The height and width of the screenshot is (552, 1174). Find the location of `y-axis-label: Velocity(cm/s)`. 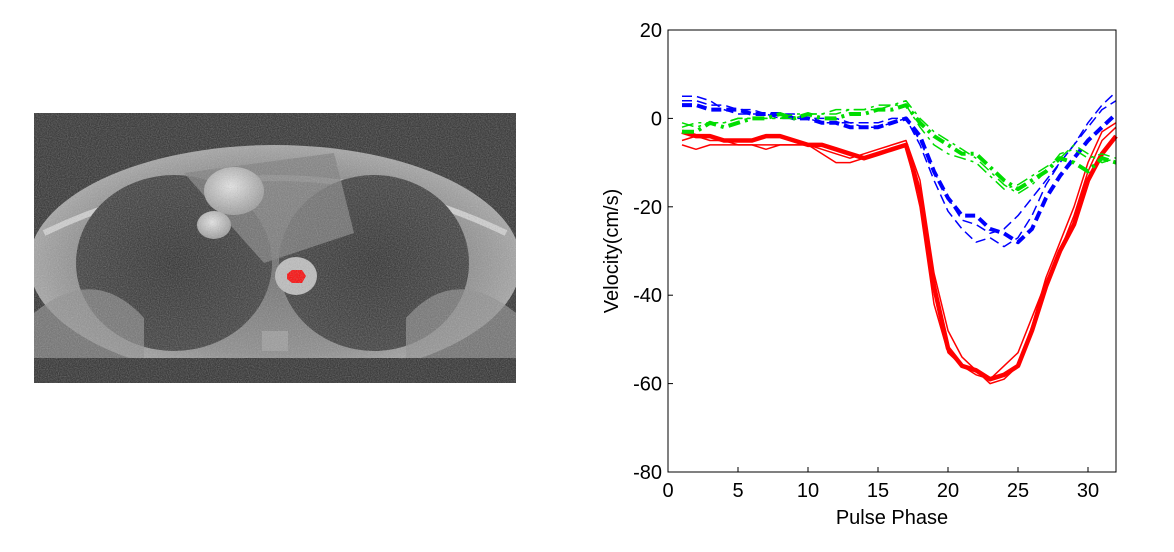

y-axis-label: Velocity(cm/s) is located at coordinates (612, 251).